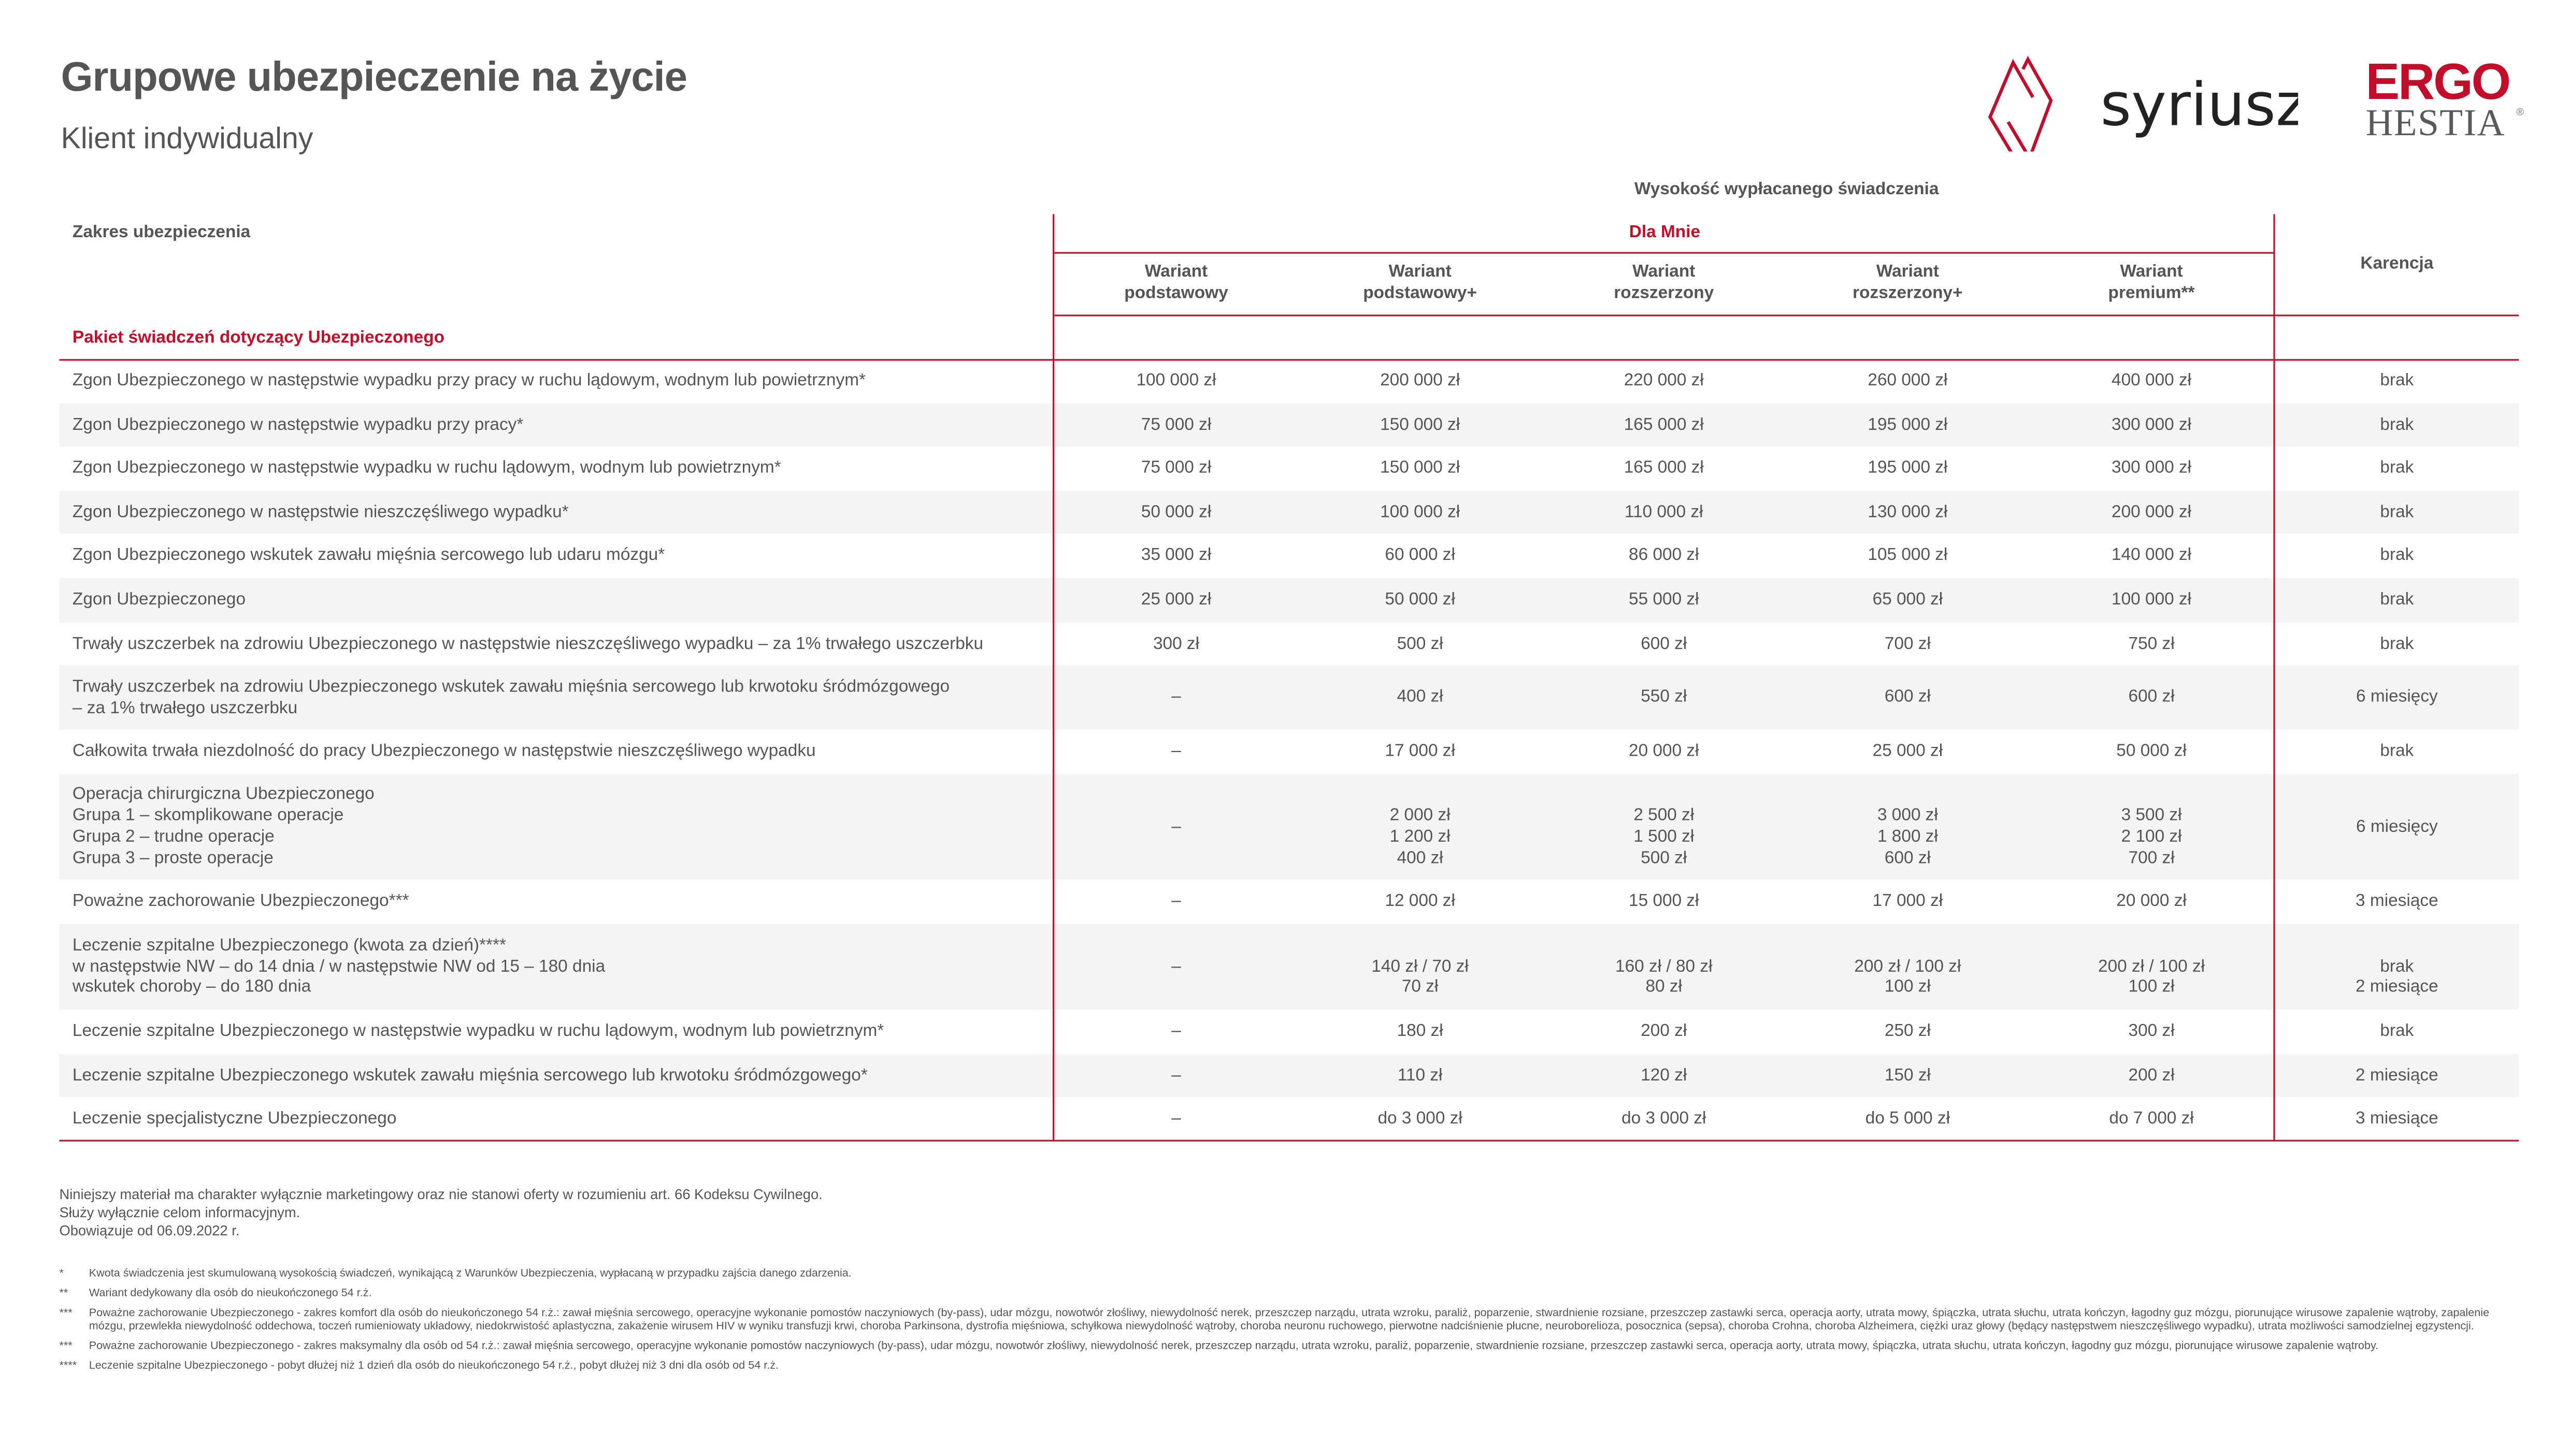 The height and width of the screenshot is (1456, 2570). What do you see at coordinates (2397, 1075) in the screenshot?
I see `waiting-period: 2 miesiące` at bounding box center [2397, 1075].